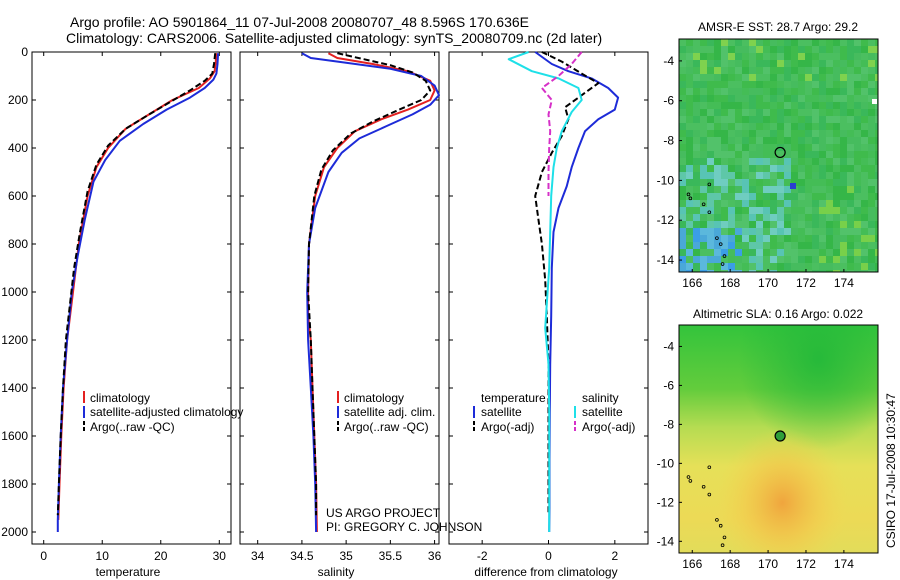  Describe the element at coordinates (258, 556) in the screenshot. I see `x-tick-label: 34` at that location.